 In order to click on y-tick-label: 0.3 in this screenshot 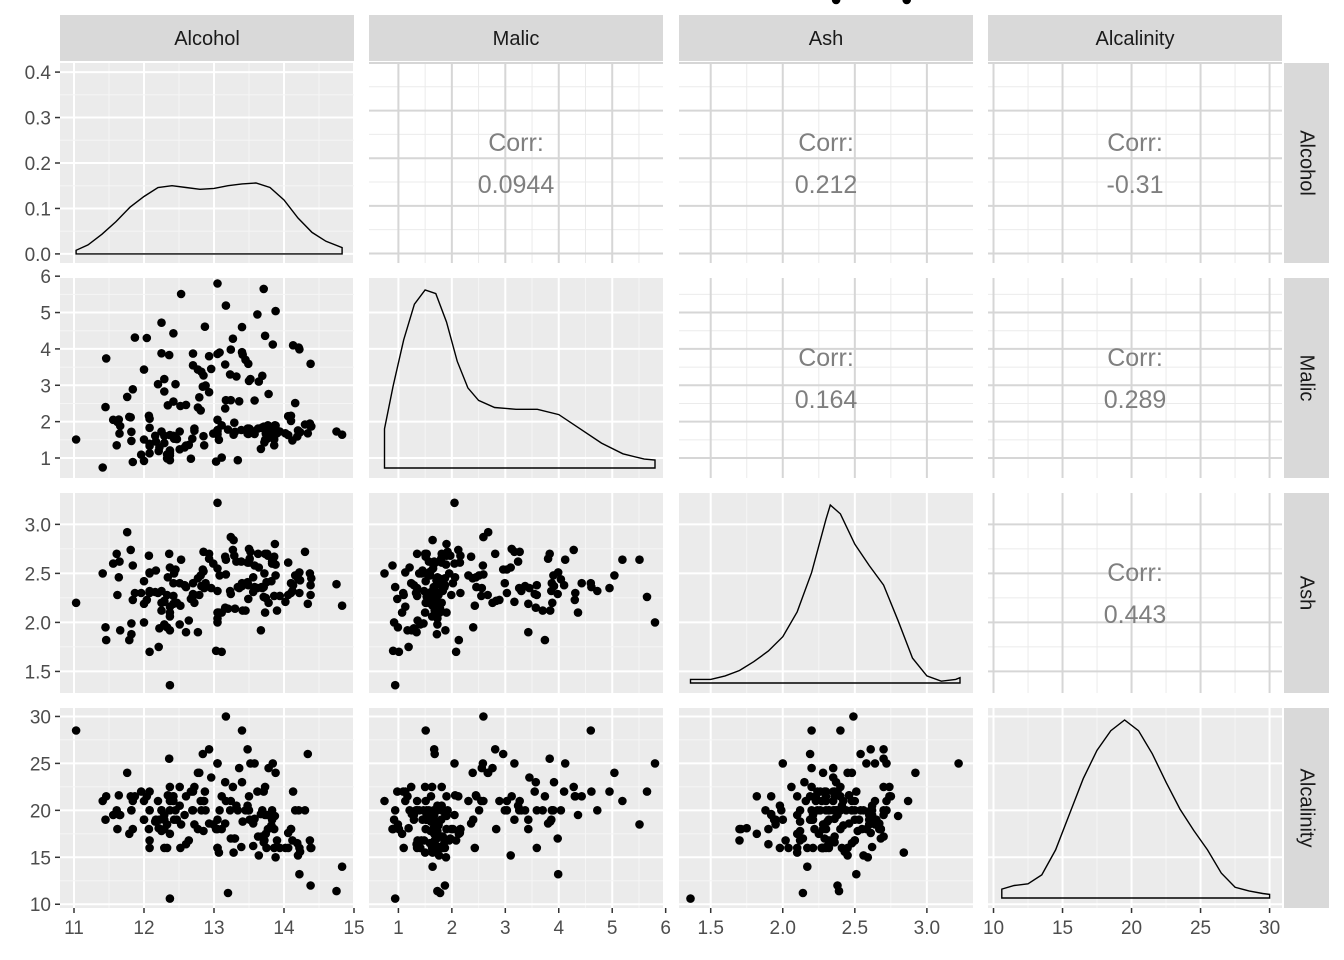, I will do `click(38, 119)`.